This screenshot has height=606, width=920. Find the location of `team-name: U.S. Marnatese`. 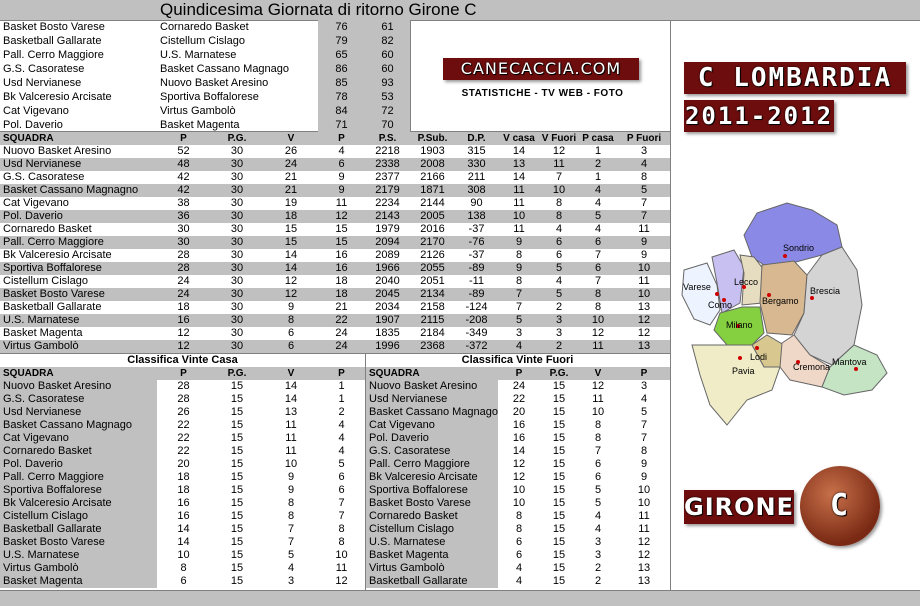

team-name: U.S. Marnatese is located at coordinates (407, 542).